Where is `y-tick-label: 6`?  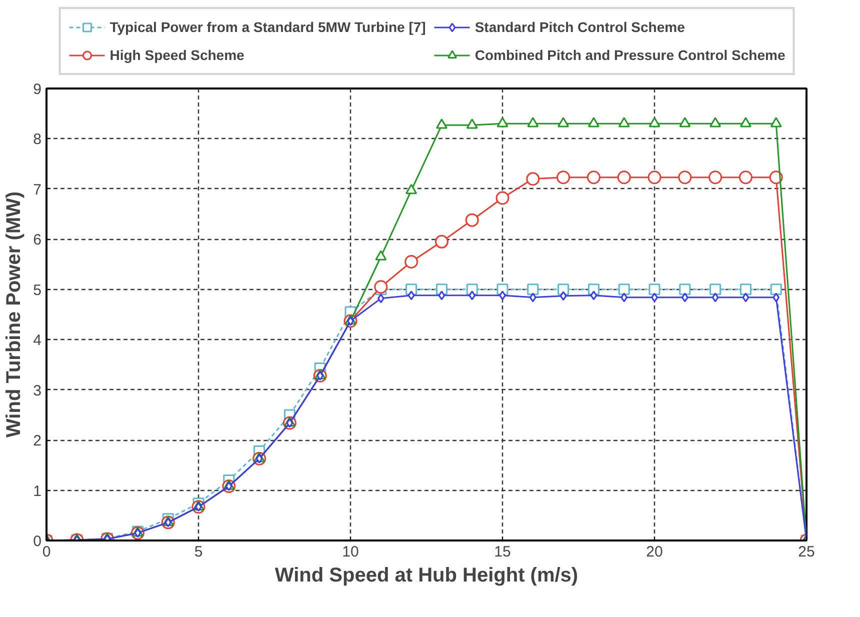
y-tick-label: 6 is located at coordinates (37, 240).